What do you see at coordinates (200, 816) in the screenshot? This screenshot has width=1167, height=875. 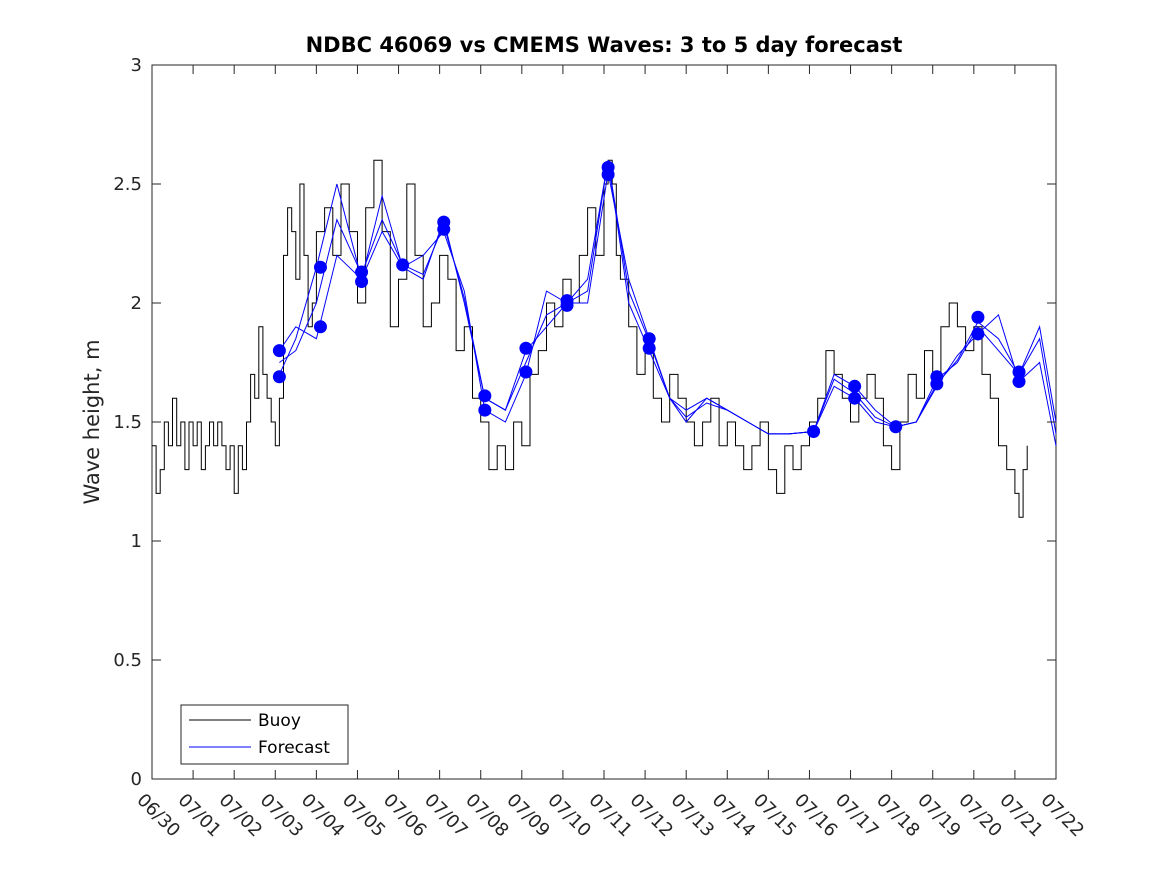 I see `x-tick-label: 07/01` at bounding box center [200, 816].